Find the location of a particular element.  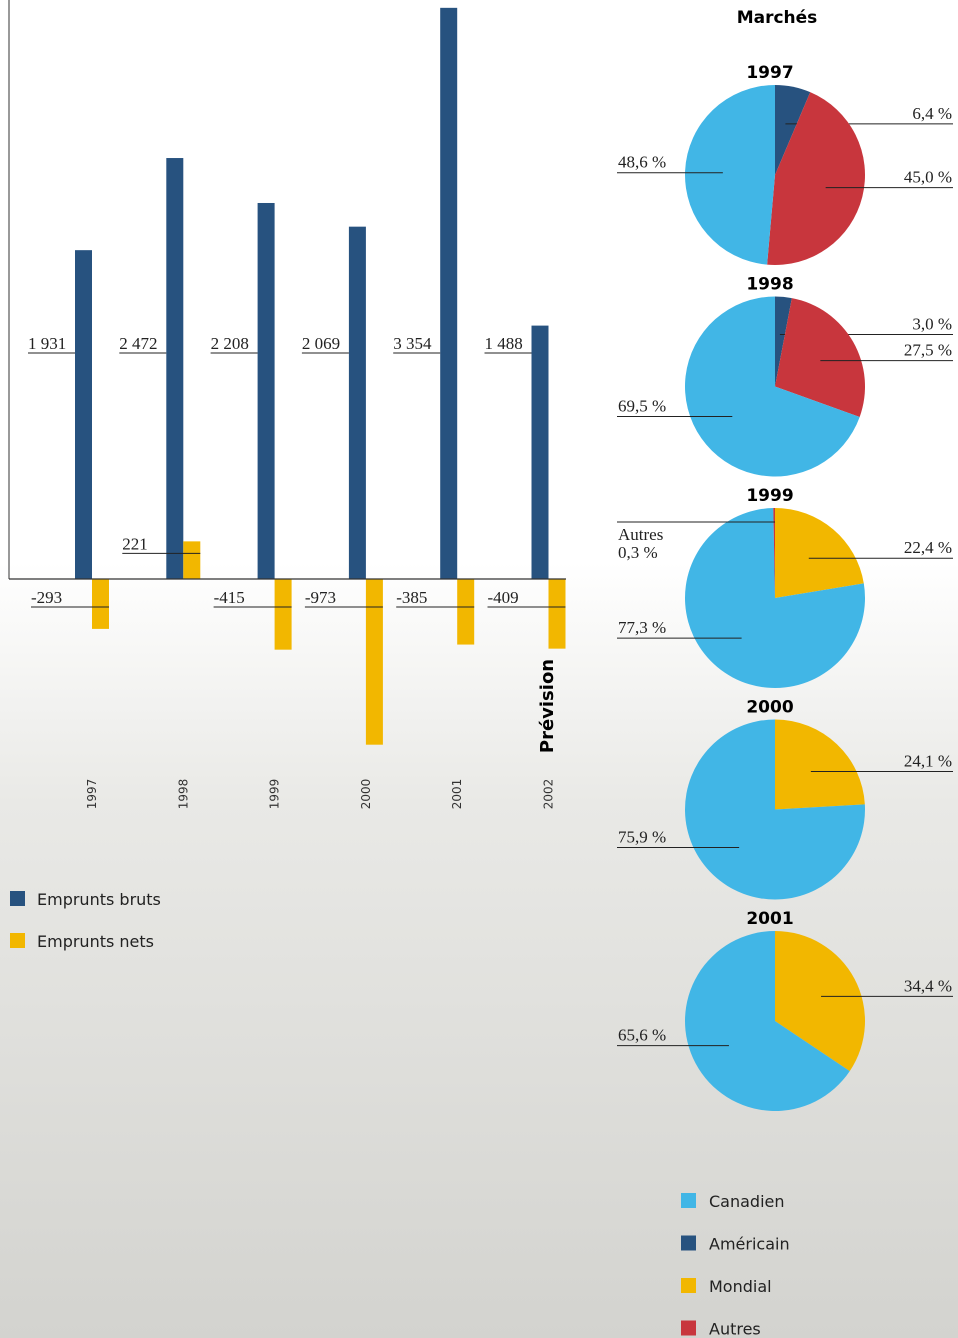

value-label: 1 931 is located at coordinates (47, 343).